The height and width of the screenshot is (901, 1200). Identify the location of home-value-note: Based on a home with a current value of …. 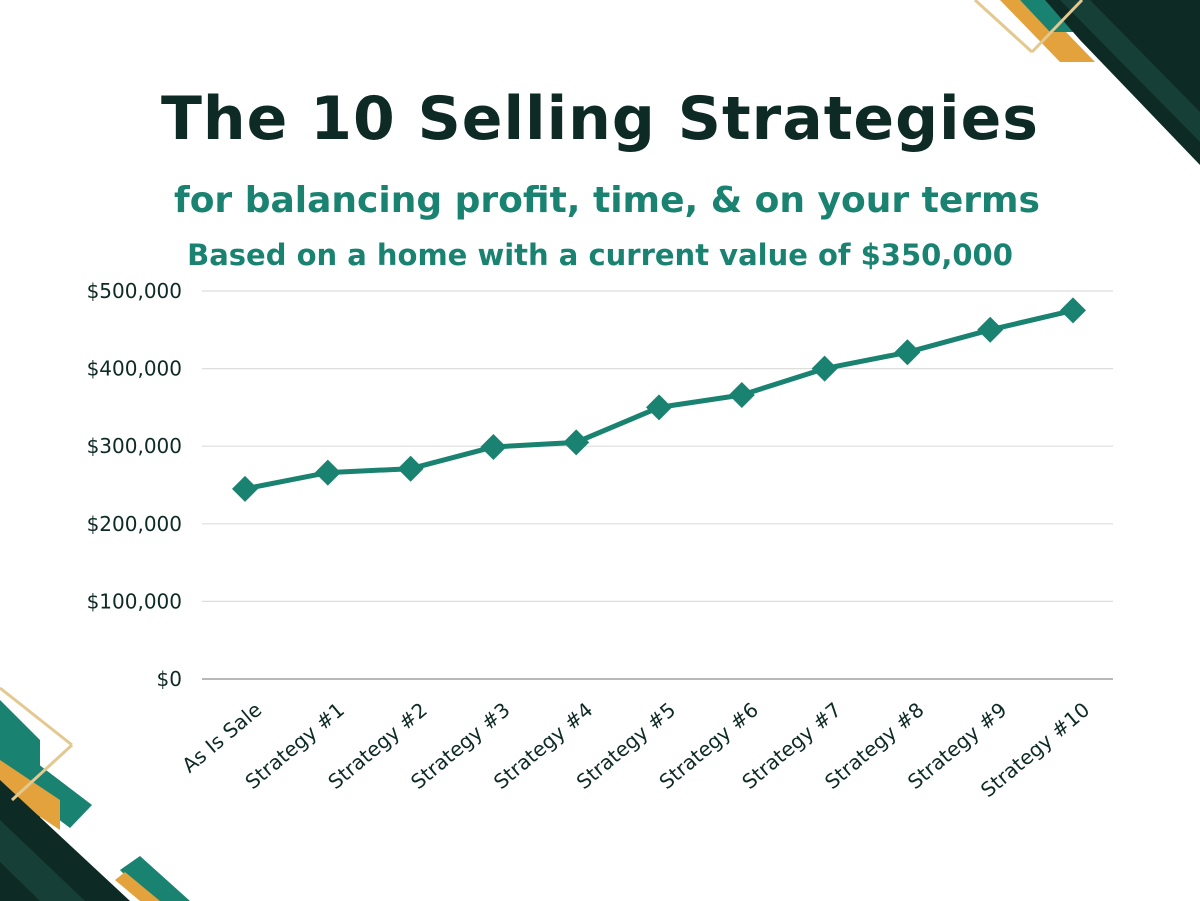
(600, 255).